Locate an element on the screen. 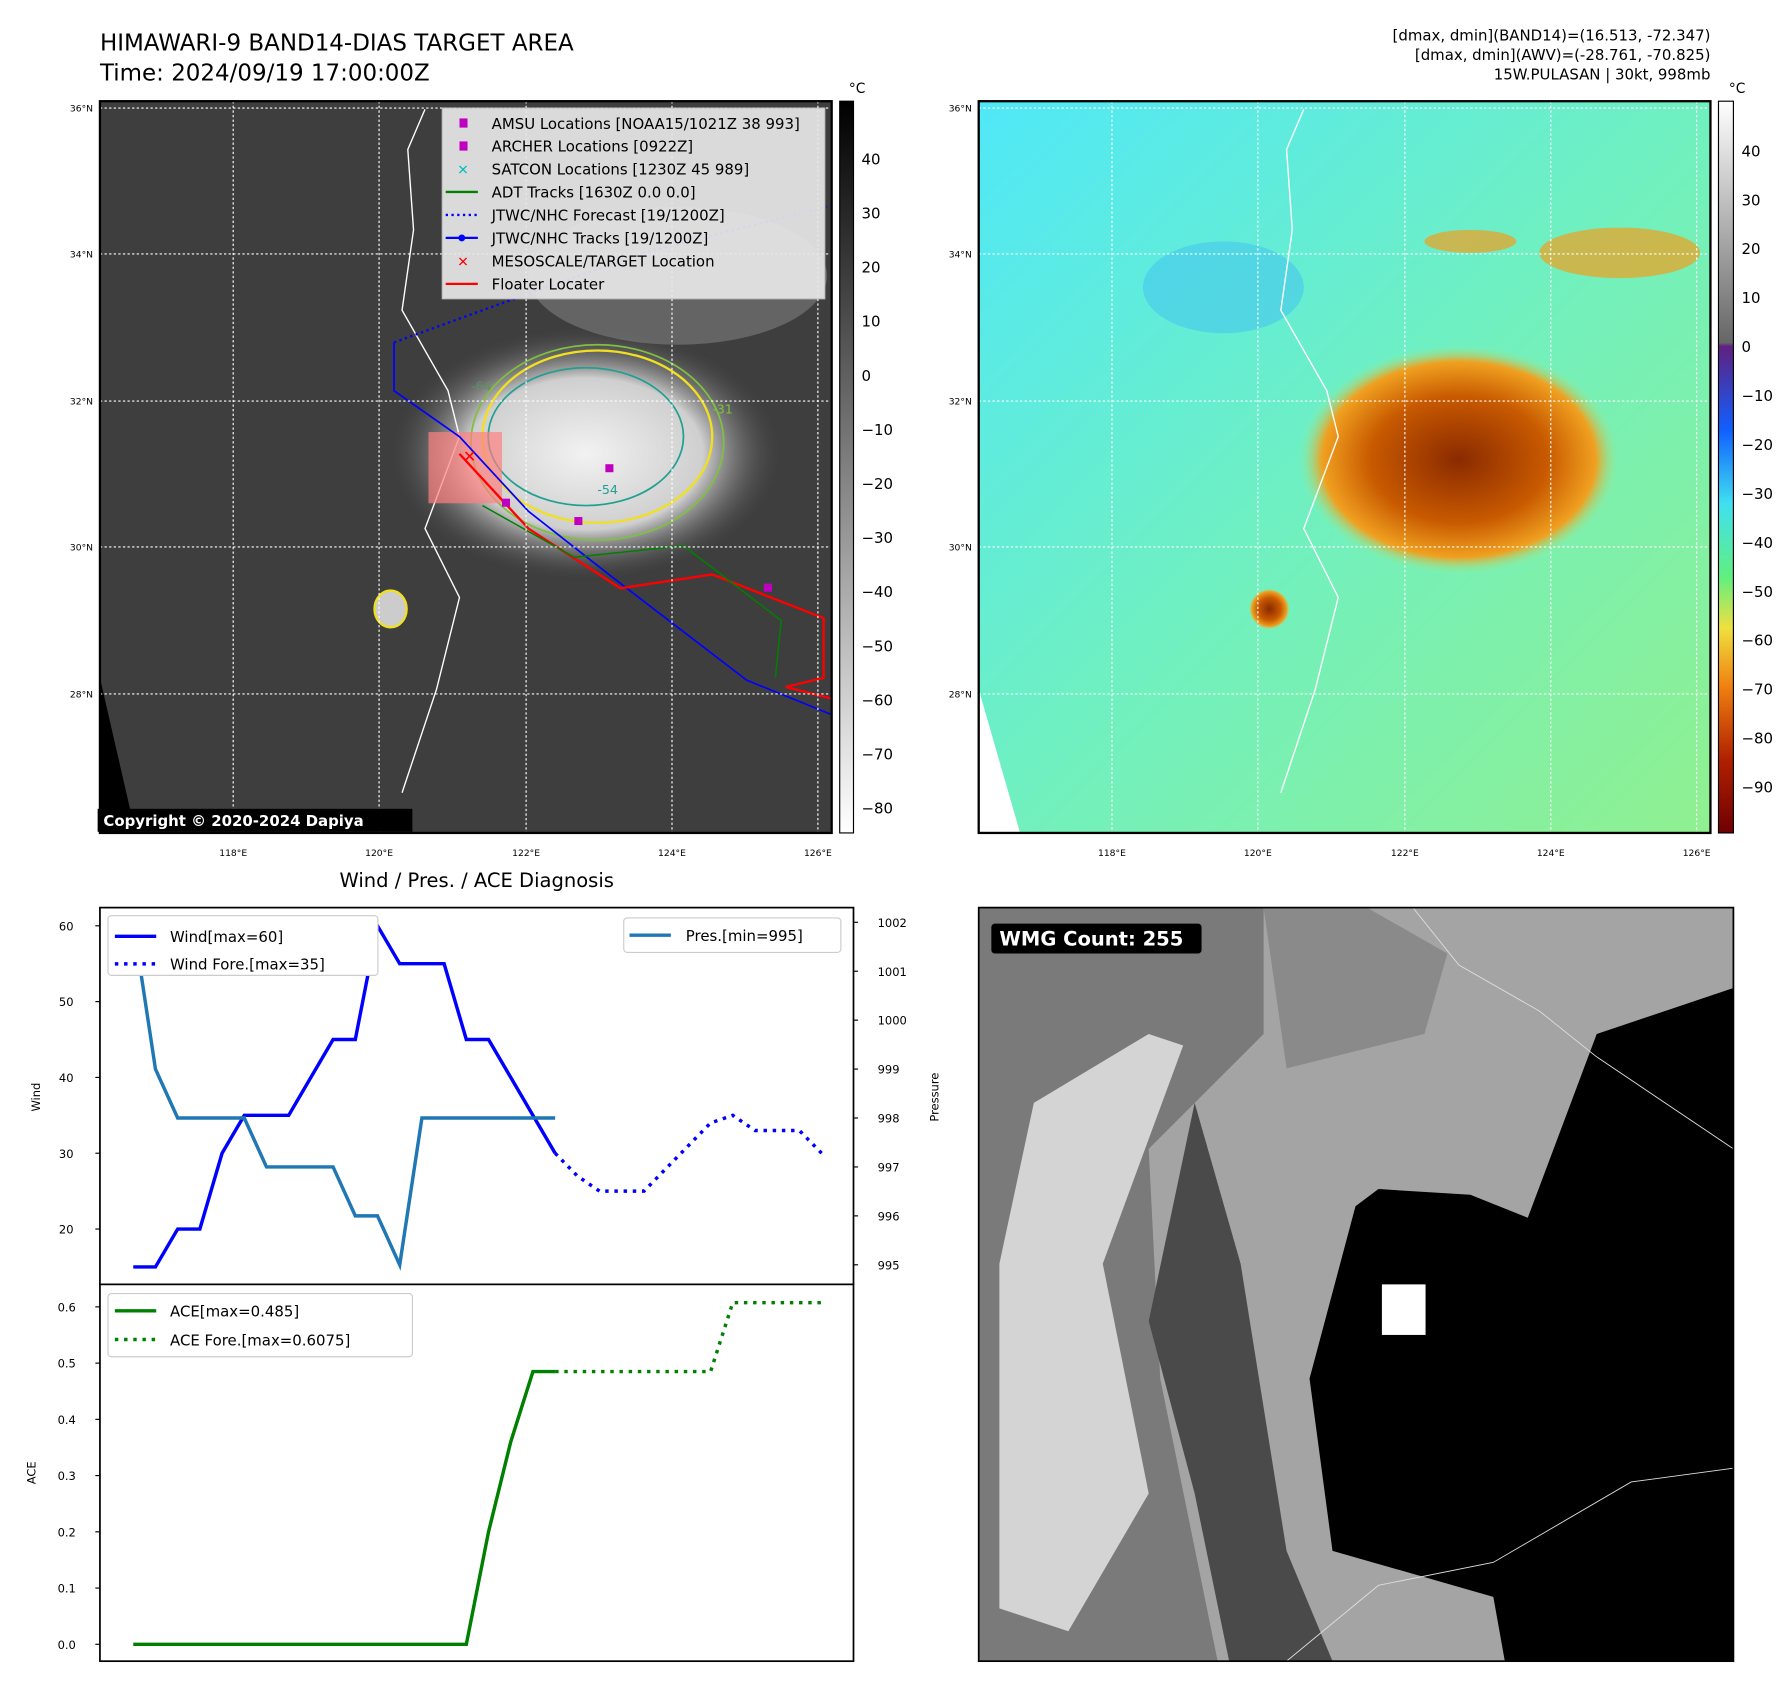  pressure-axis-label: Pressure is located at coordinates (935, 1097).